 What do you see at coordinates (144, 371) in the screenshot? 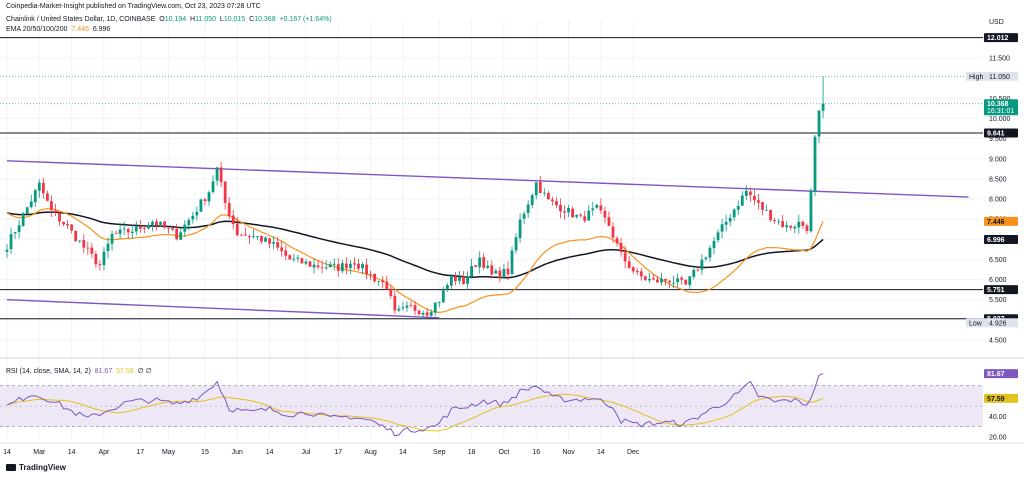
I see `rsi-extra: ∅ ∅` at bounding box center [144, 371].